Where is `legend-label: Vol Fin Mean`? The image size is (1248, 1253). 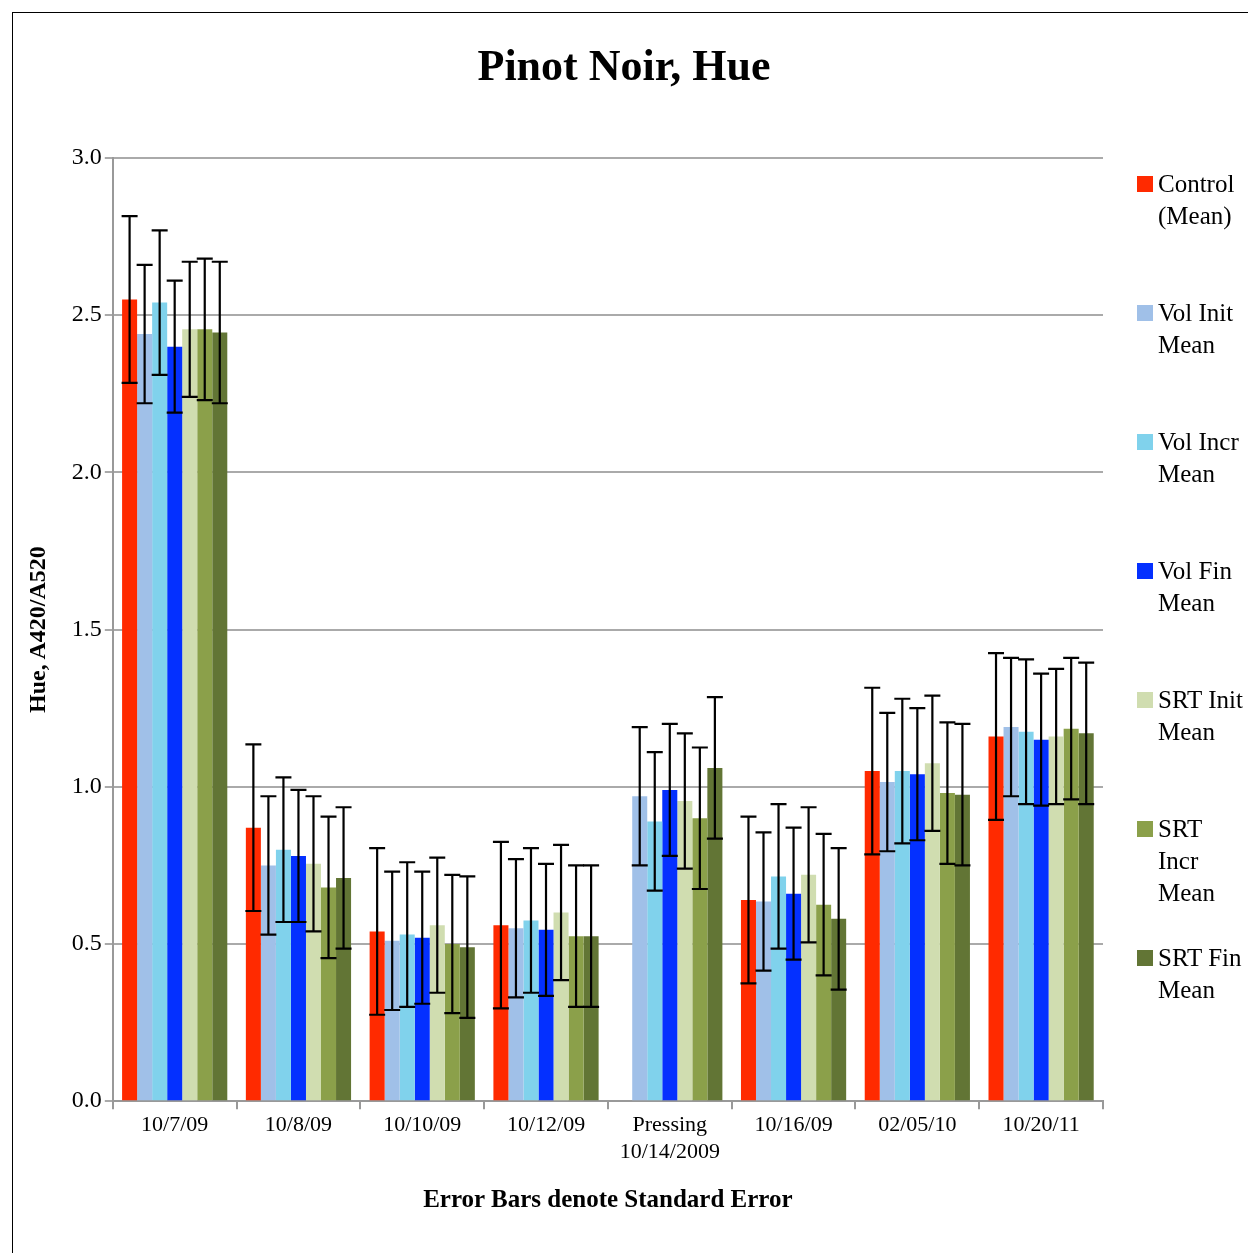 legend-label: Vol Fin Mean is located at coordinates (1195, 587).